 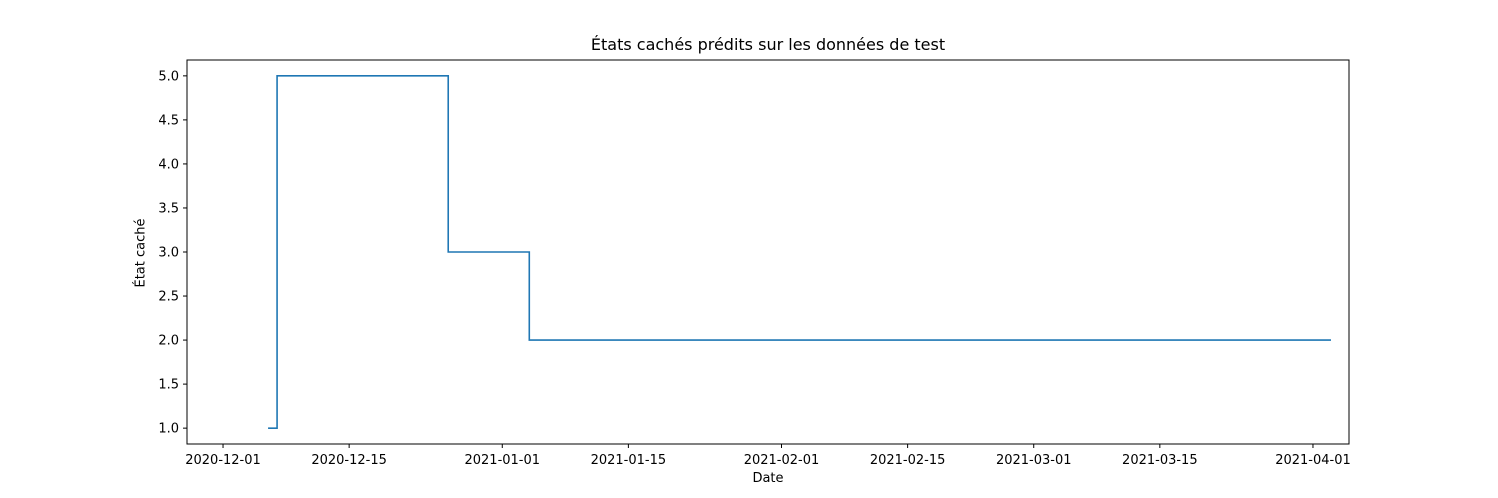 I want to click on y-tick-label: 1.5, so click(x=168, y=385).